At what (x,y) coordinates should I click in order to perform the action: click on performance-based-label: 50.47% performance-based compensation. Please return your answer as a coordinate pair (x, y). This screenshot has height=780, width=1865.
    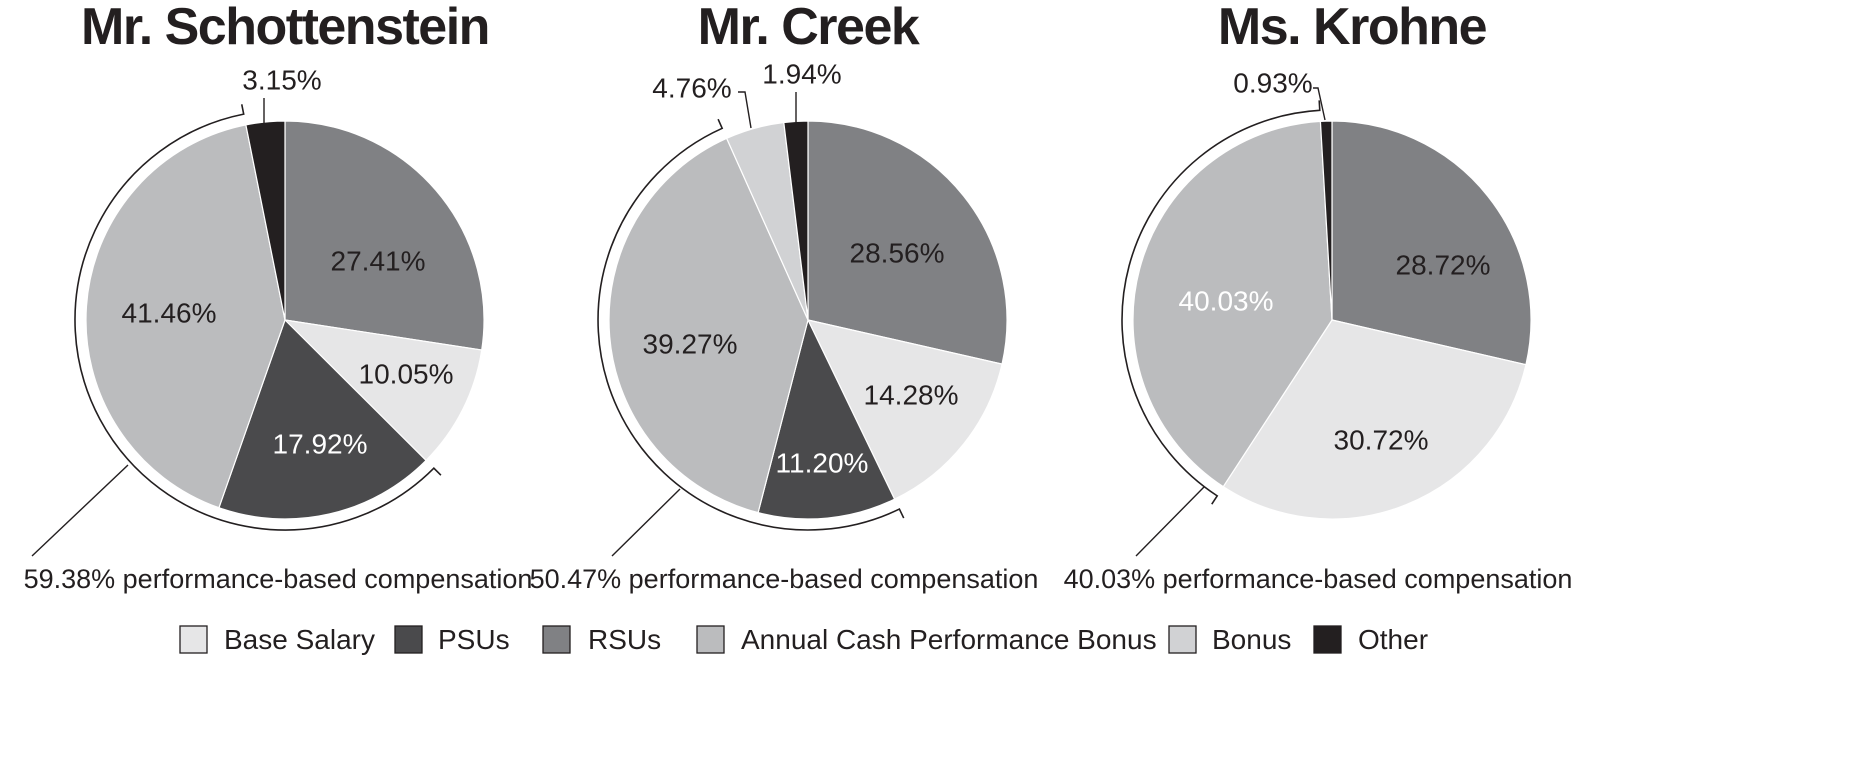
    Looking at the image, I should click on (784, 579).